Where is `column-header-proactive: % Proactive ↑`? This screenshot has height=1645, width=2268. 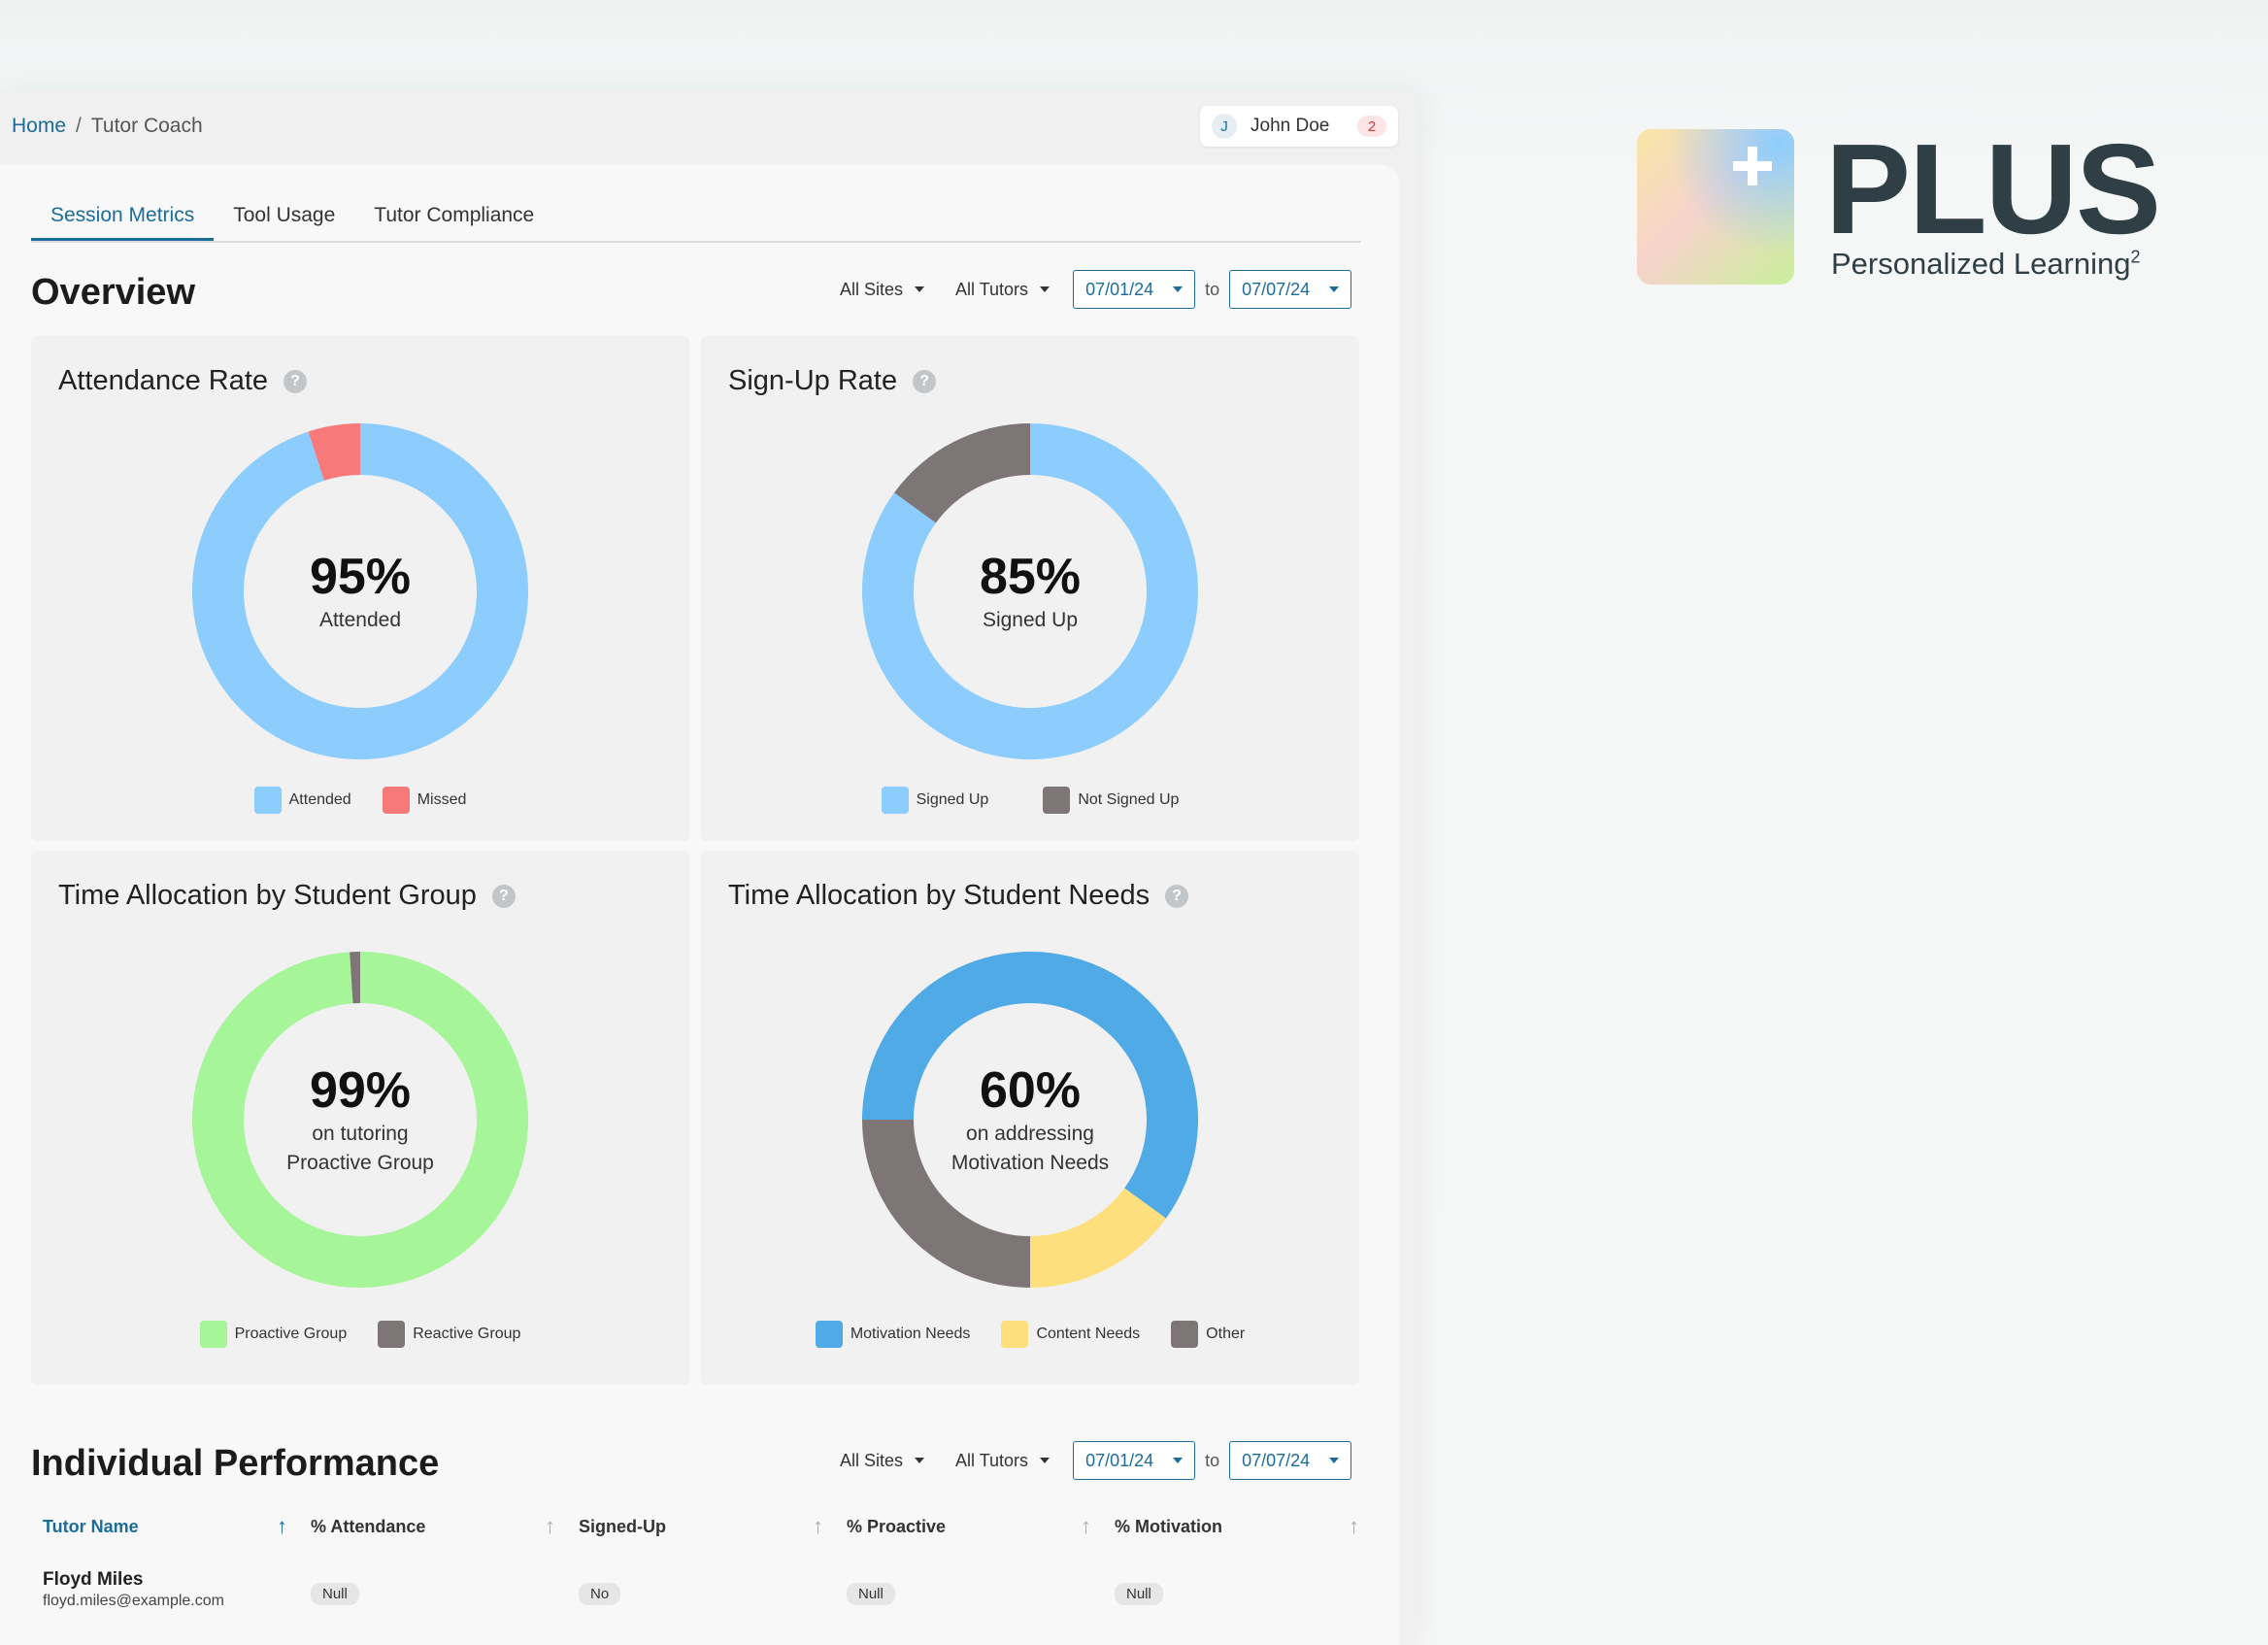
column-header-proactive: % Proactive ↑ is located at coordinates (972, 1526).